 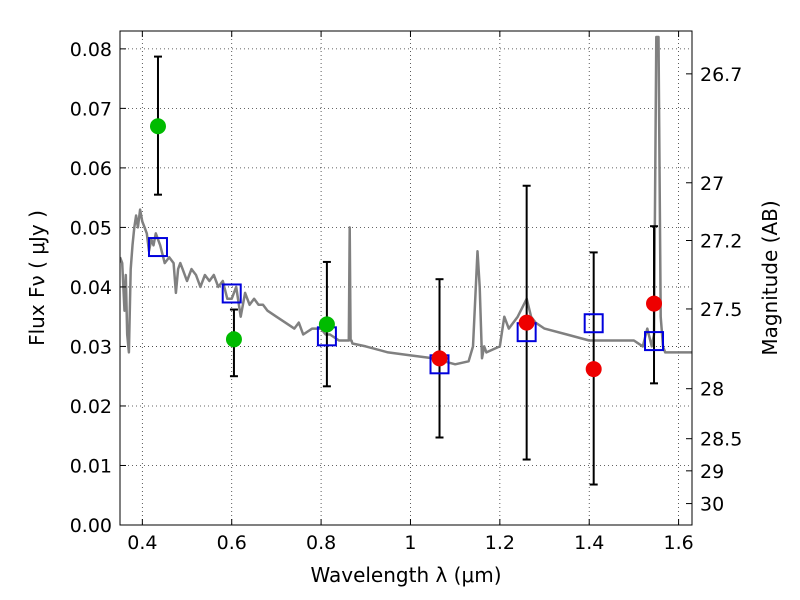 I want to click on y-axis-title: Flux Fν ( μJy ), so click(x=37, y=278).